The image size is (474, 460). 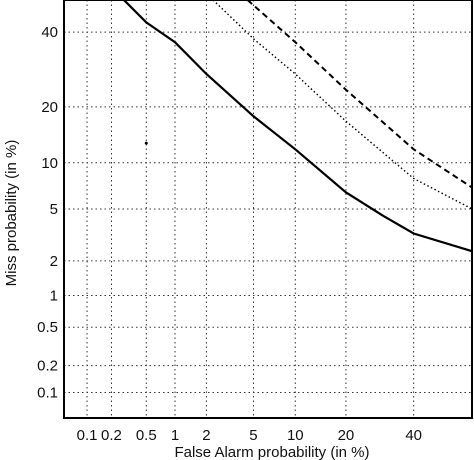 What do you see at coordinates (346, 435) in the screenshot?
I see `x-tick-label: 20` at bounding box center [346, 435].